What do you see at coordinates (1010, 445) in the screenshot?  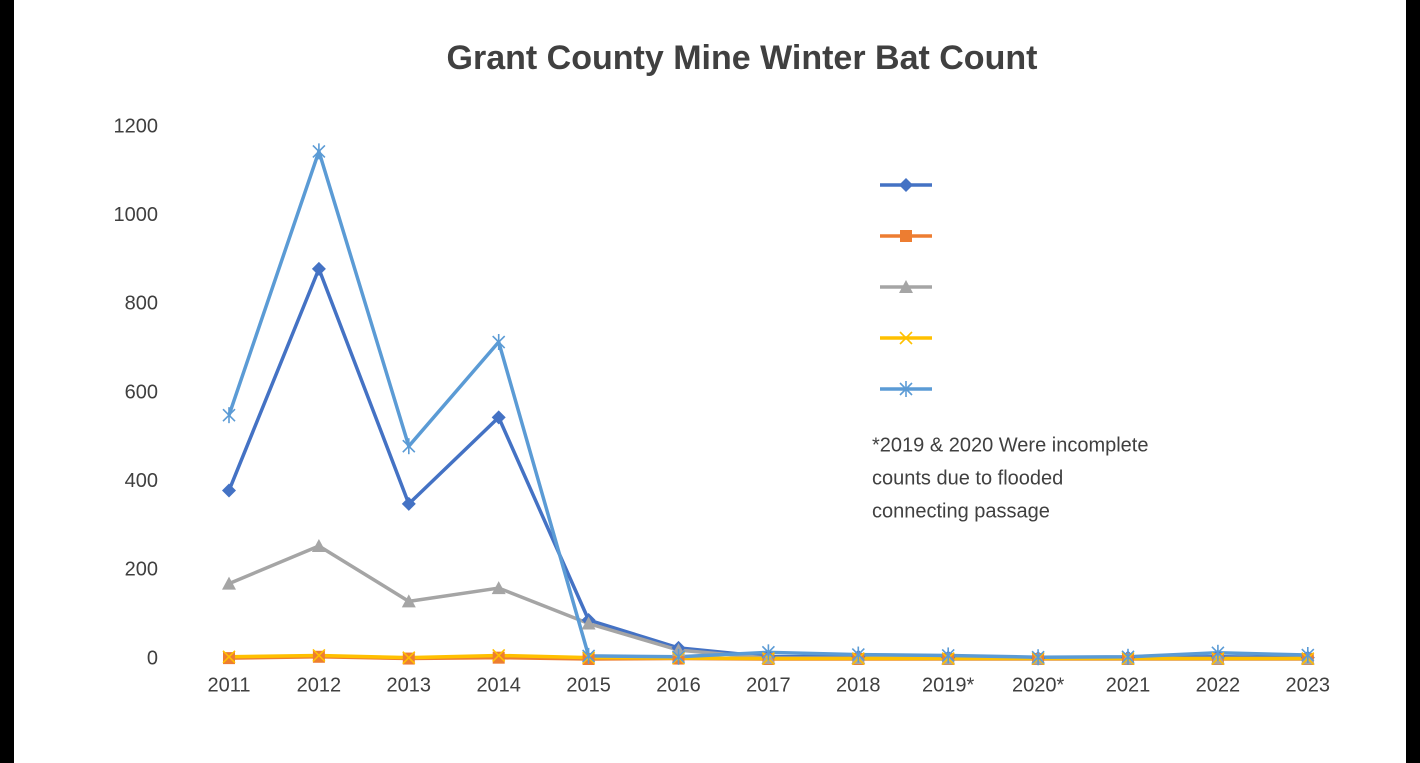 I see `annotation: *2019 & 2020 Were incomplete` at bounding box center [1010, 445].